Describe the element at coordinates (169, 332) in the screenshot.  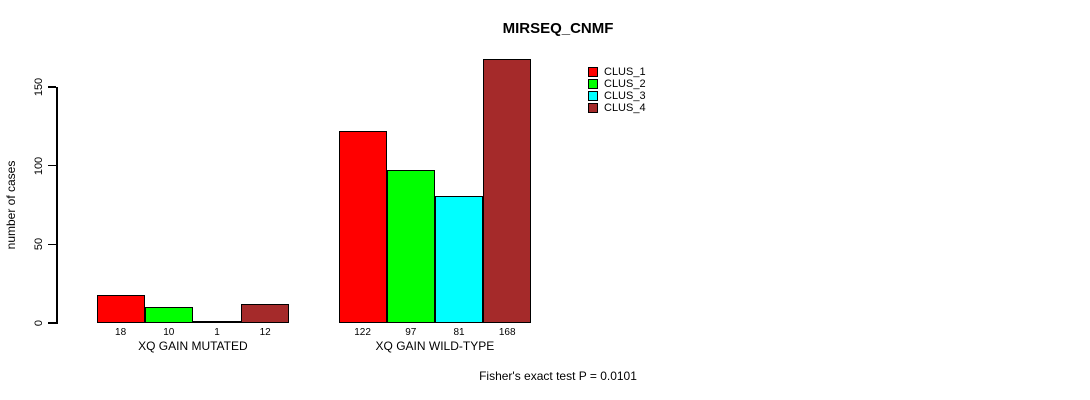
I see `bar-value-label-clus_2-group1: 10` at that location.